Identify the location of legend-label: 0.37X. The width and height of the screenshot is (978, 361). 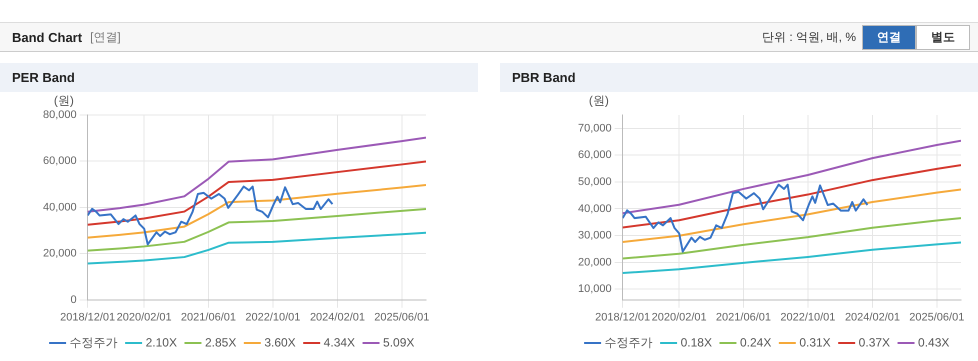
(874, 342).